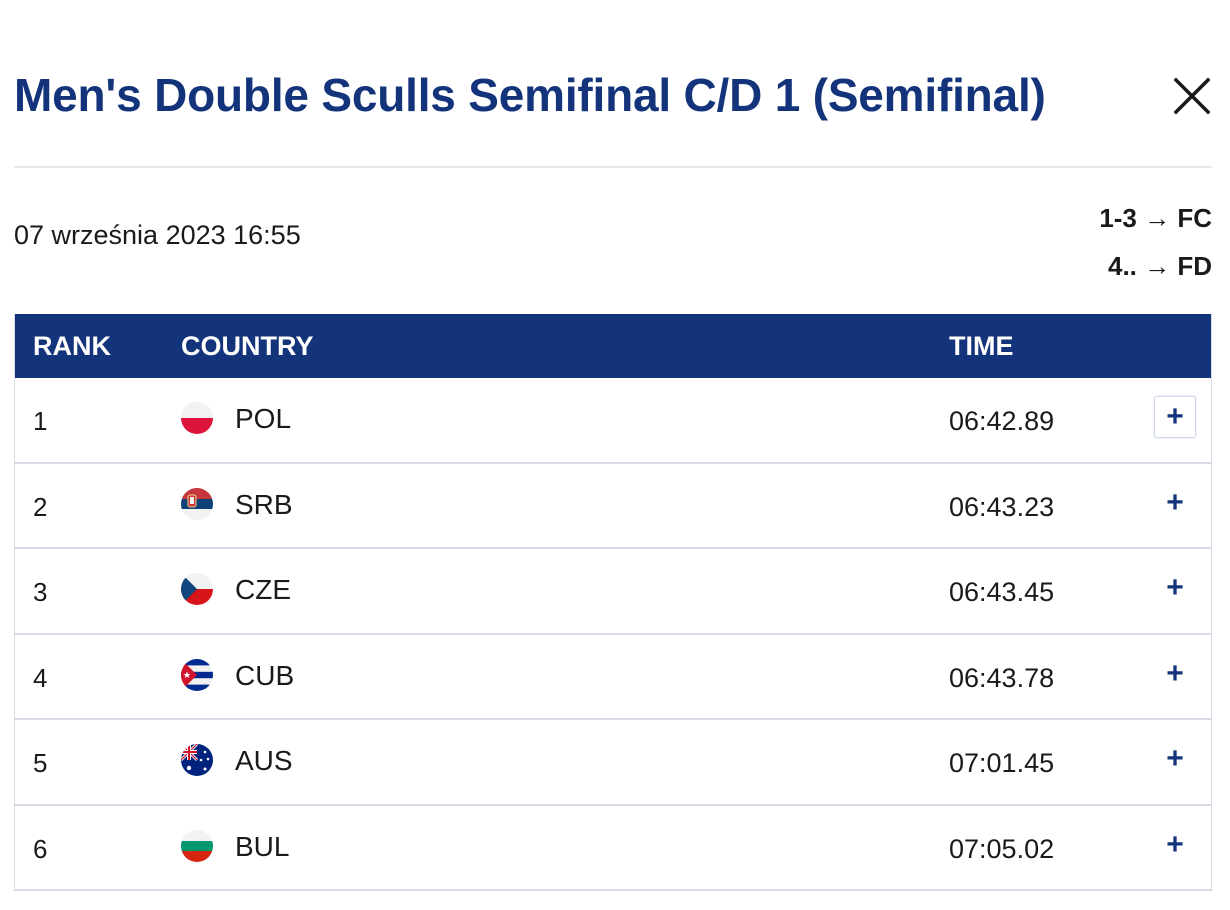  Describe the element at coordinates (72, 346) in the screenshot. I see `header-rank: RANK` at that location.